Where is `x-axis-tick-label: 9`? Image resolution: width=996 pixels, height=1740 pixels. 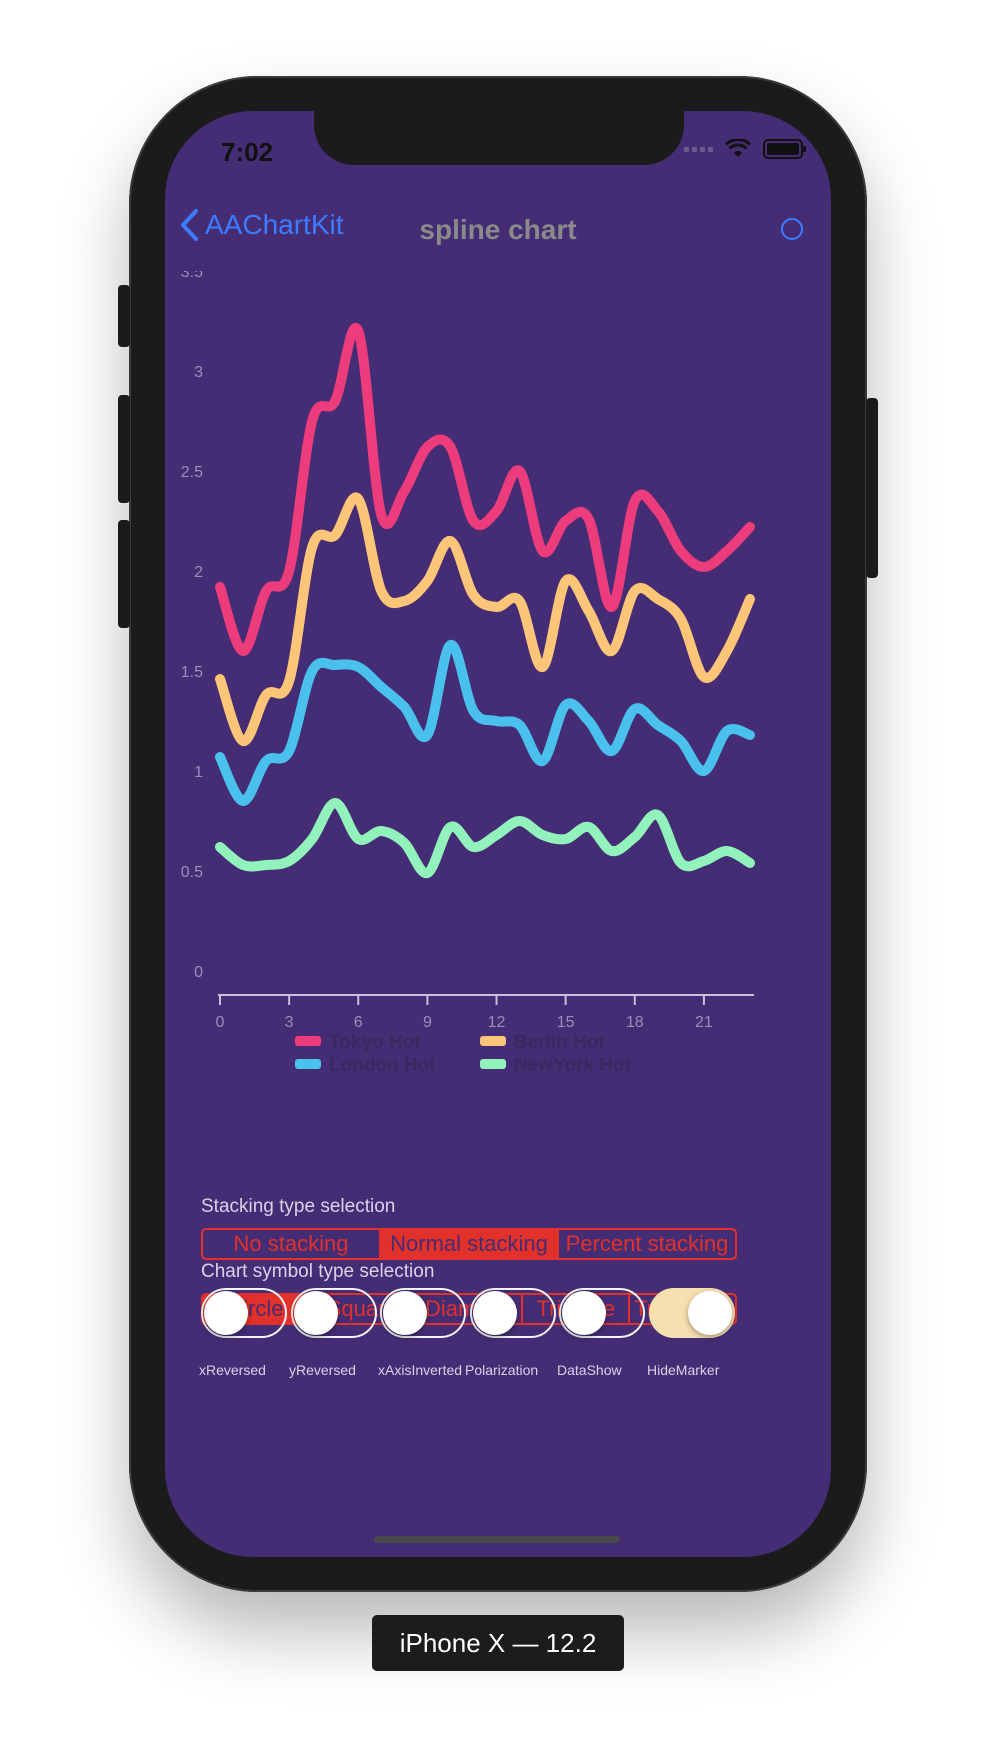
x-axis-tick-label: 9 is located at coordinates (427, 1022).